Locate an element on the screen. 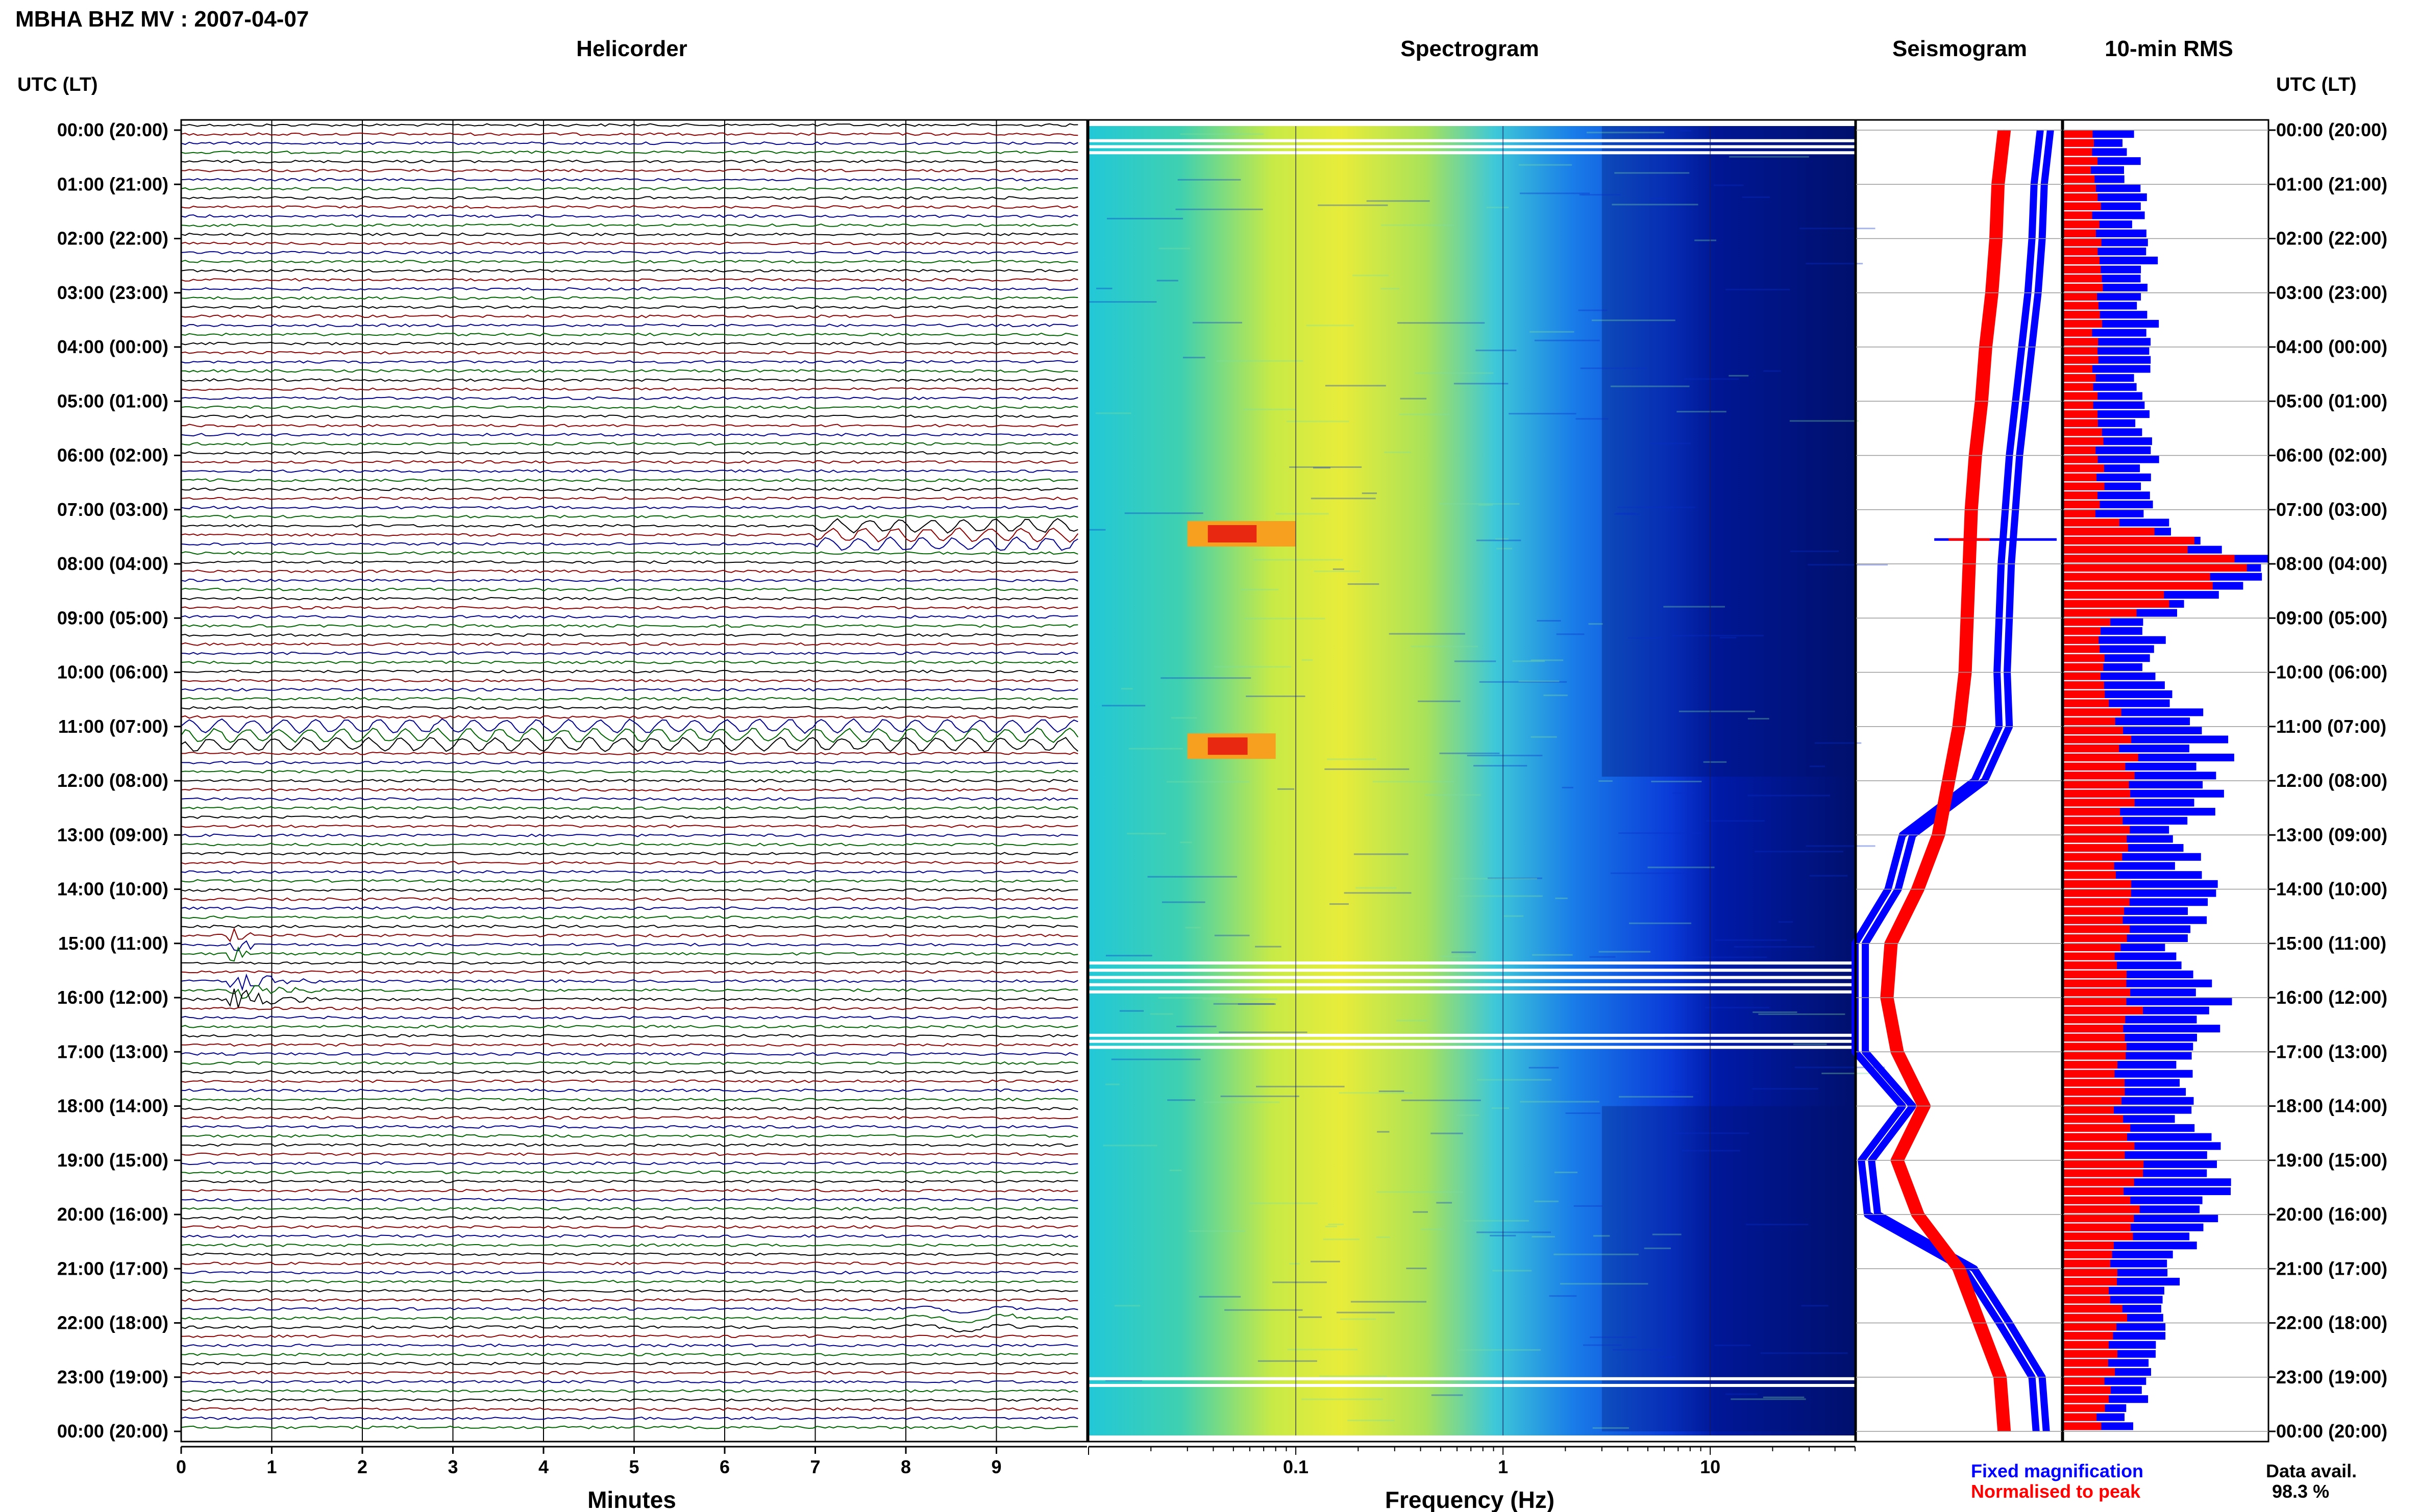 The height and width of the screenshot is (1512, 2419). time-label-right: 04:00 (00:00) is located at coordinates (2331, 346).